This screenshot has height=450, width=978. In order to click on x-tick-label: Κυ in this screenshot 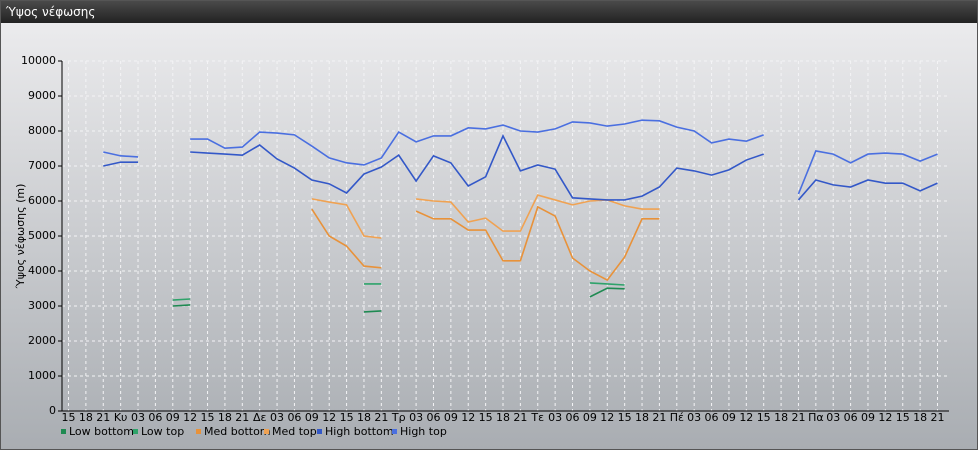, I will do `click(121, 417)`.